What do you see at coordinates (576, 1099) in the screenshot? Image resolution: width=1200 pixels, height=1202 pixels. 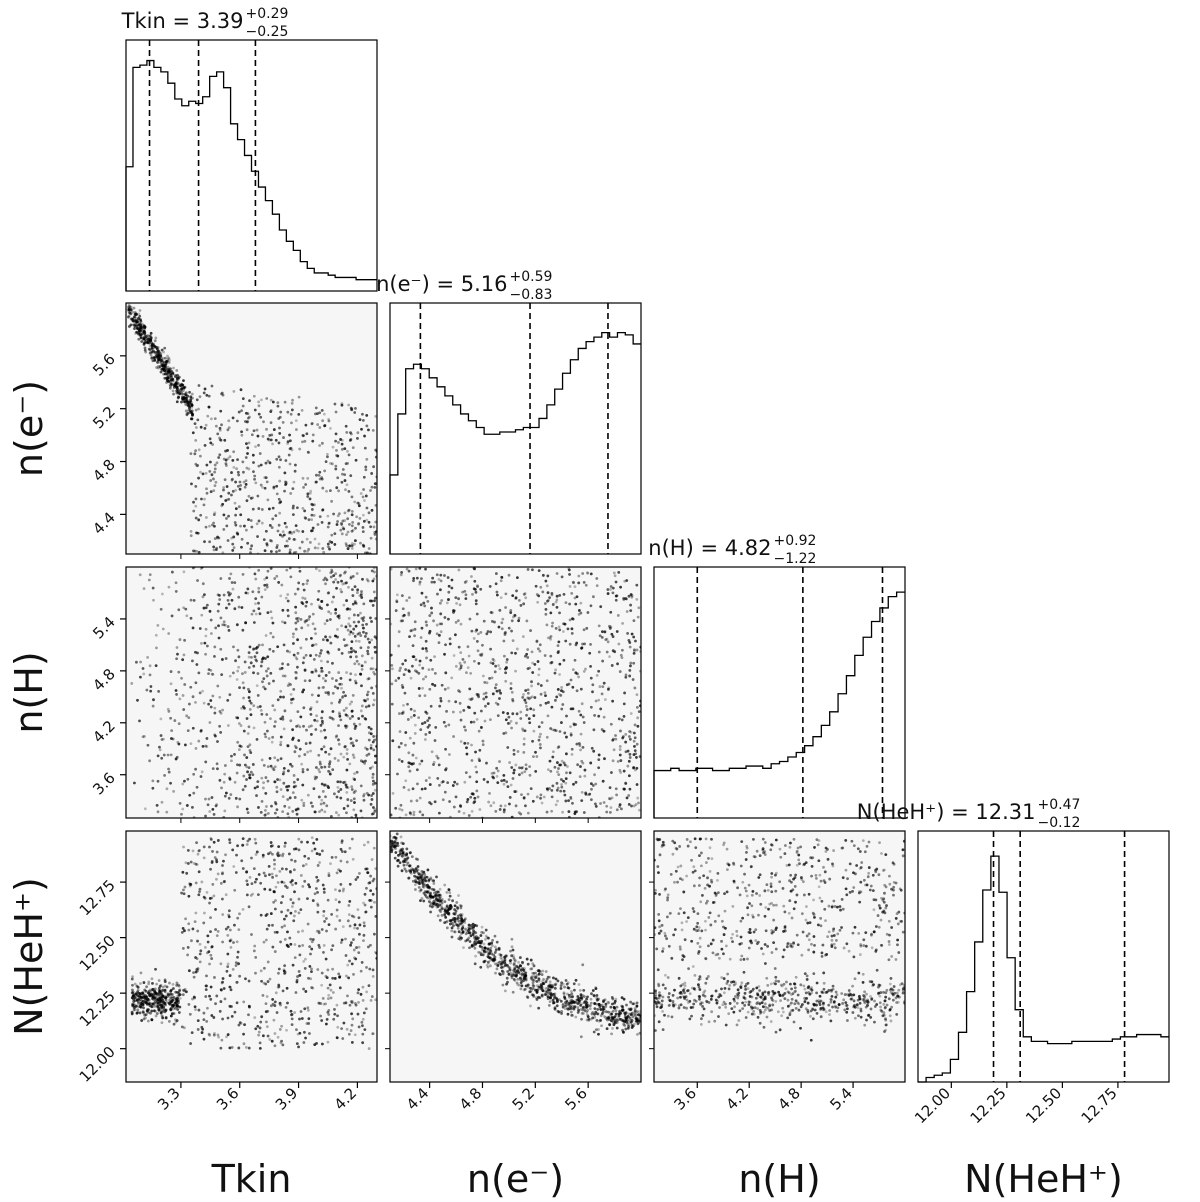 I see `x-tick-label: 5.6` at bounding box center [576, 1099].